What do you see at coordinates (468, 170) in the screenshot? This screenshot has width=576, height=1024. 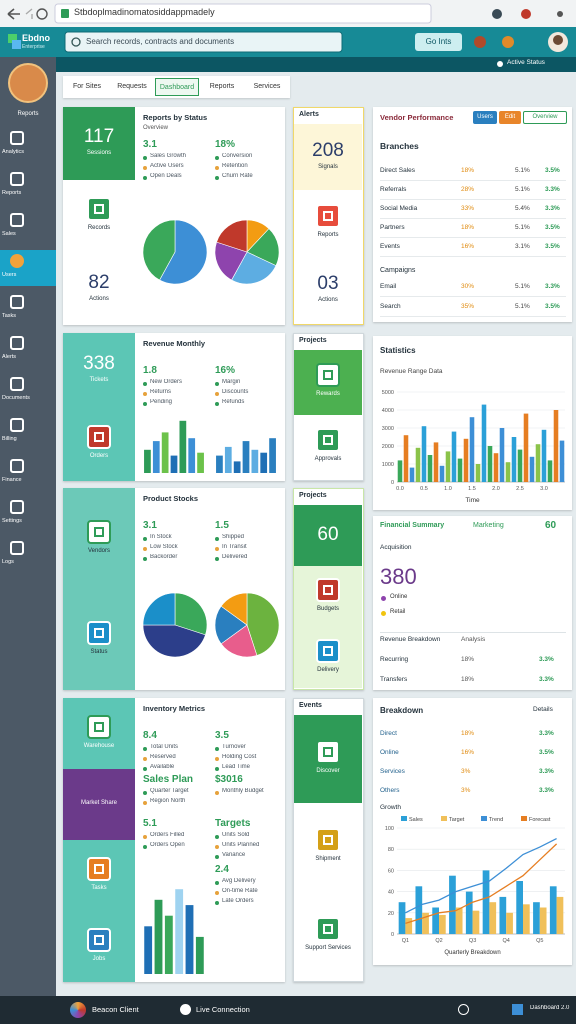 I see `table-cell: 18%` at bounding box center [468, 170].